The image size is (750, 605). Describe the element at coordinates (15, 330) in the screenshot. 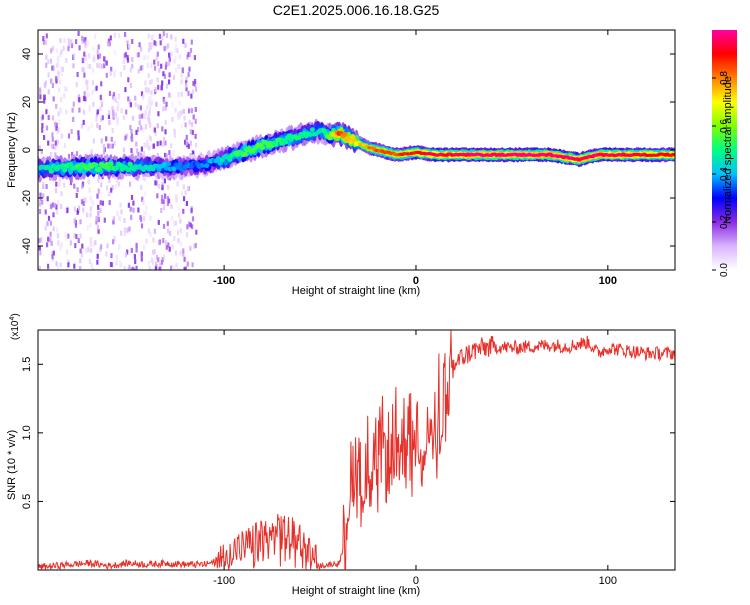

I see `snr-multiplier-base: (x10` at that location.